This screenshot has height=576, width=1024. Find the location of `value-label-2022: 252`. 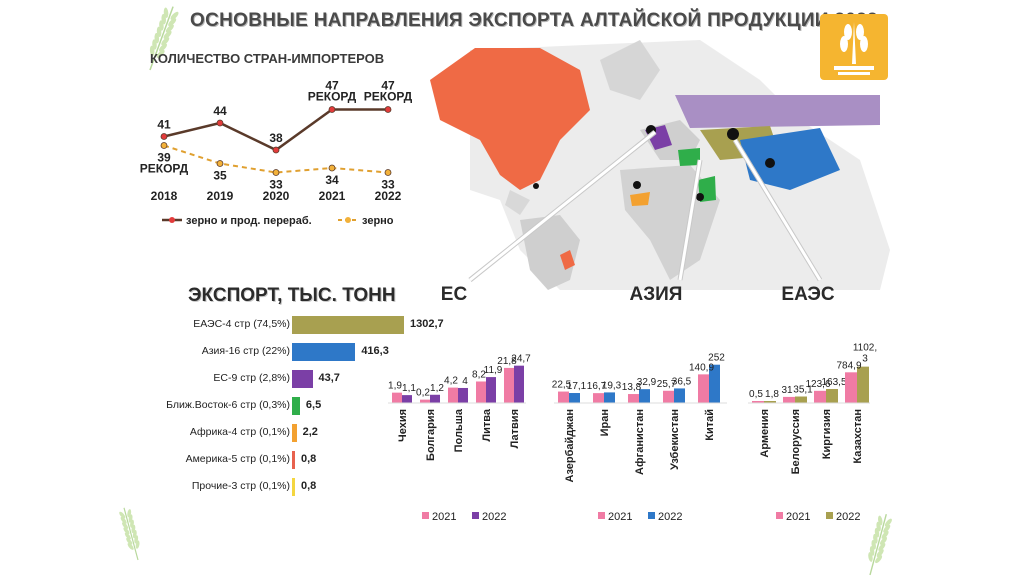

value-label-2022: 252 is located at coordinates (716, 358).